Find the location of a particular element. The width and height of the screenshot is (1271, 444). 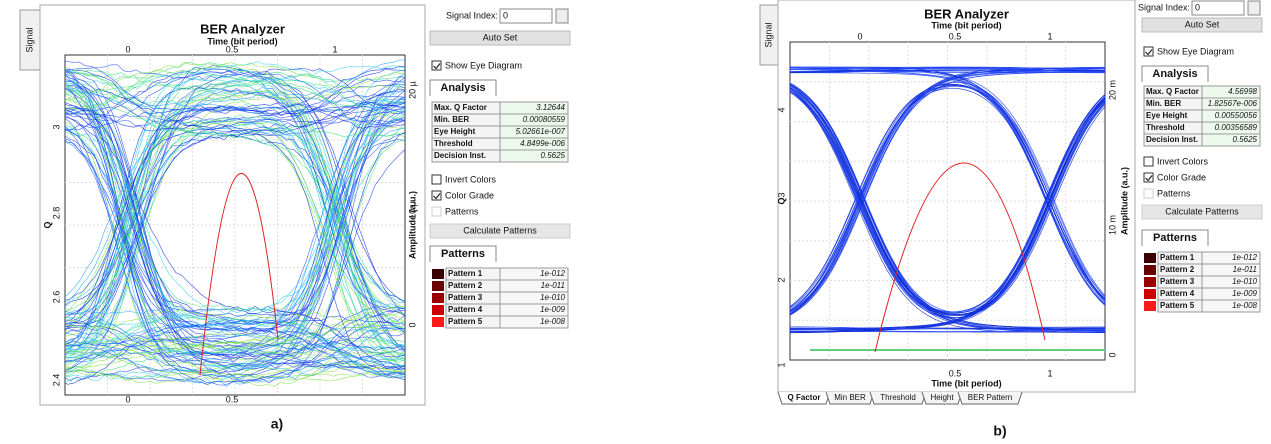

panel-label: a) is located at coordinates (277, 424).